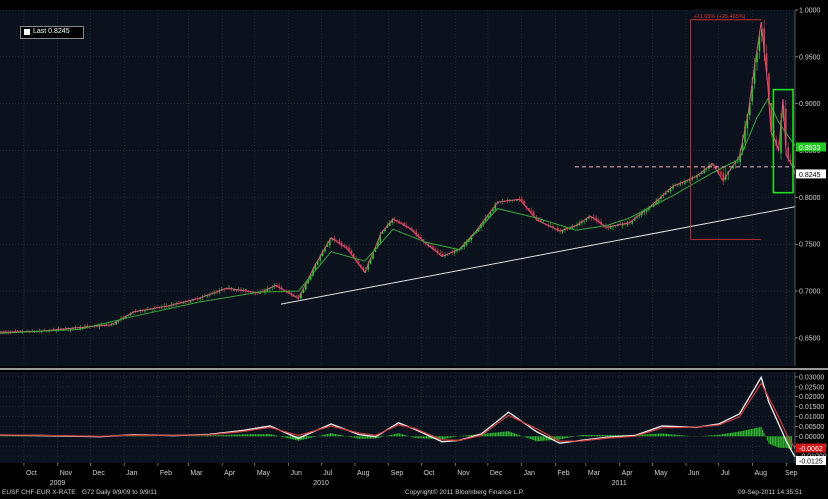 Image resolution: width=828 pixels, height=499 pixels. What do you see at coordinates (791, 473) in the screenshot?
I see `month-label-24: Sep` at bounding box center [791, 473].